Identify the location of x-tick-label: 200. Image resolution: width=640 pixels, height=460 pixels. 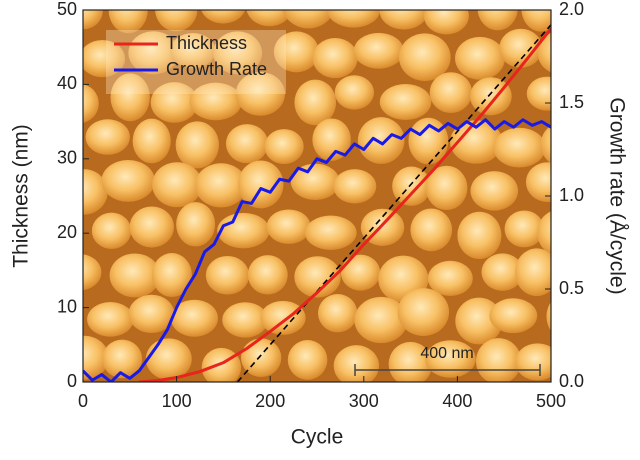
(270, 401).